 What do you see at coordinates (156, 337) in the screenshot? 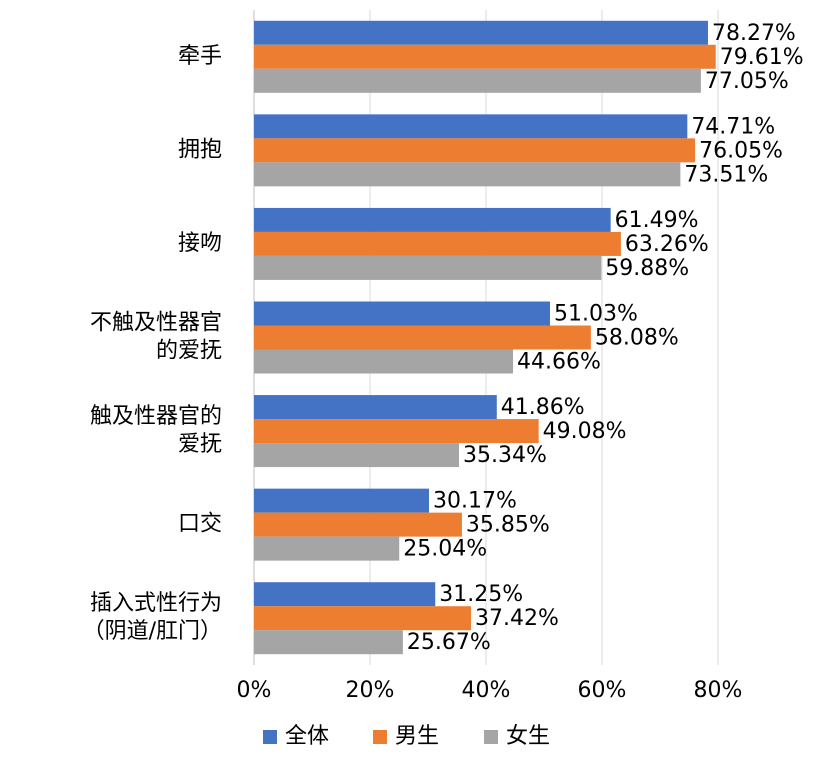
I see `y-tick-label: 不触及性器官的爱抚` at bounding box center [156, 337].